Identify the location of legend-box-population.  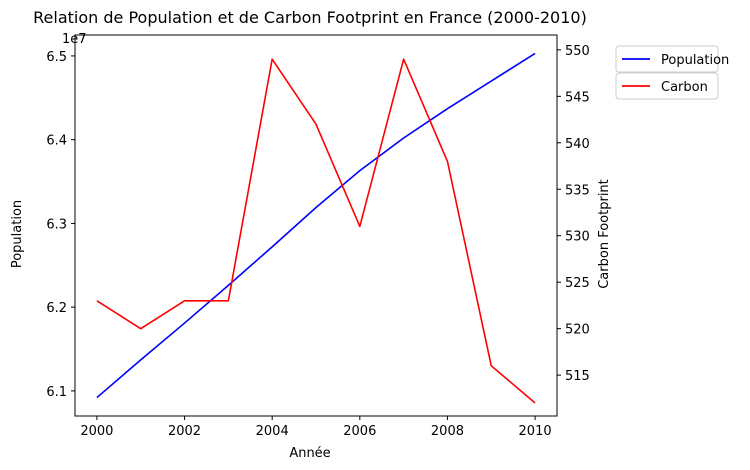
(667, 59).